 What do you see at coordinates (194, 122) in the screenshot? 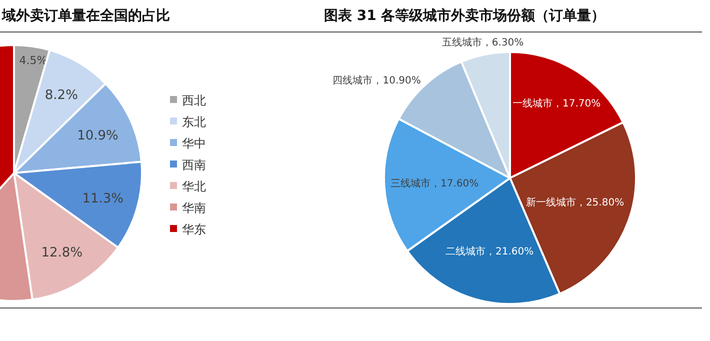
I see `legend-label: 东北` at bounding box center [194, 122].